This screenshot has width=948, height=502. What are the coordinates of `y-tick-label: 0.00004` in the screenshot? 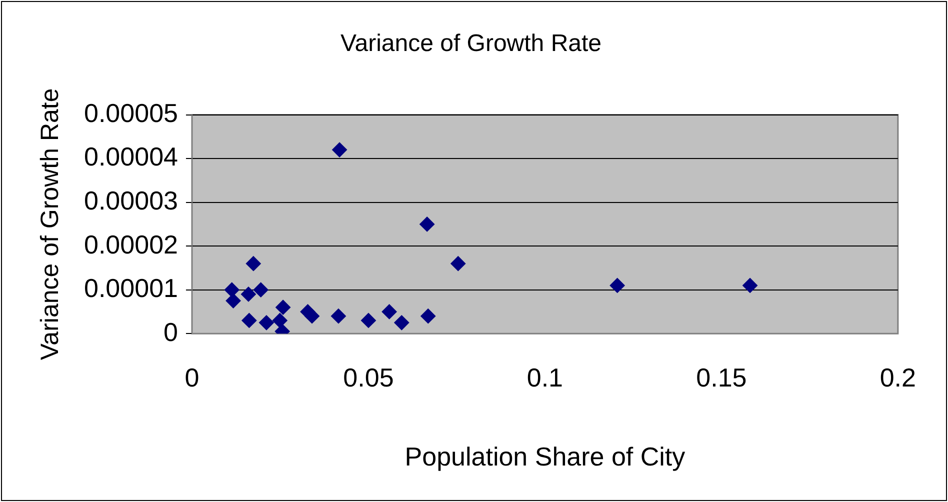 It's located at (131, 157).